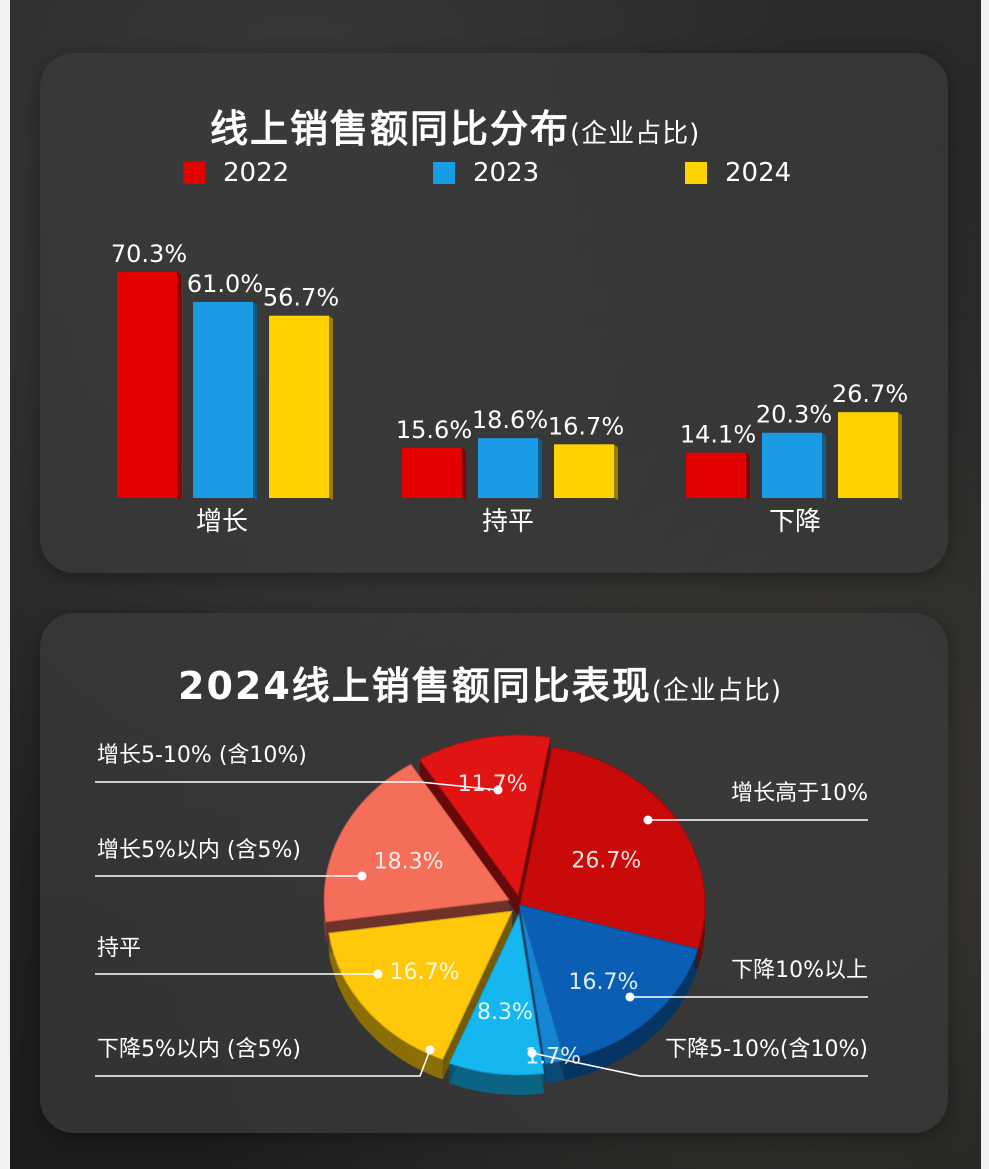 The width and height of the screenshot is (989, 1169). Describe the element at coordinates (444, 173) in the screenshot. I see `legend-swatch-2023` at that location.